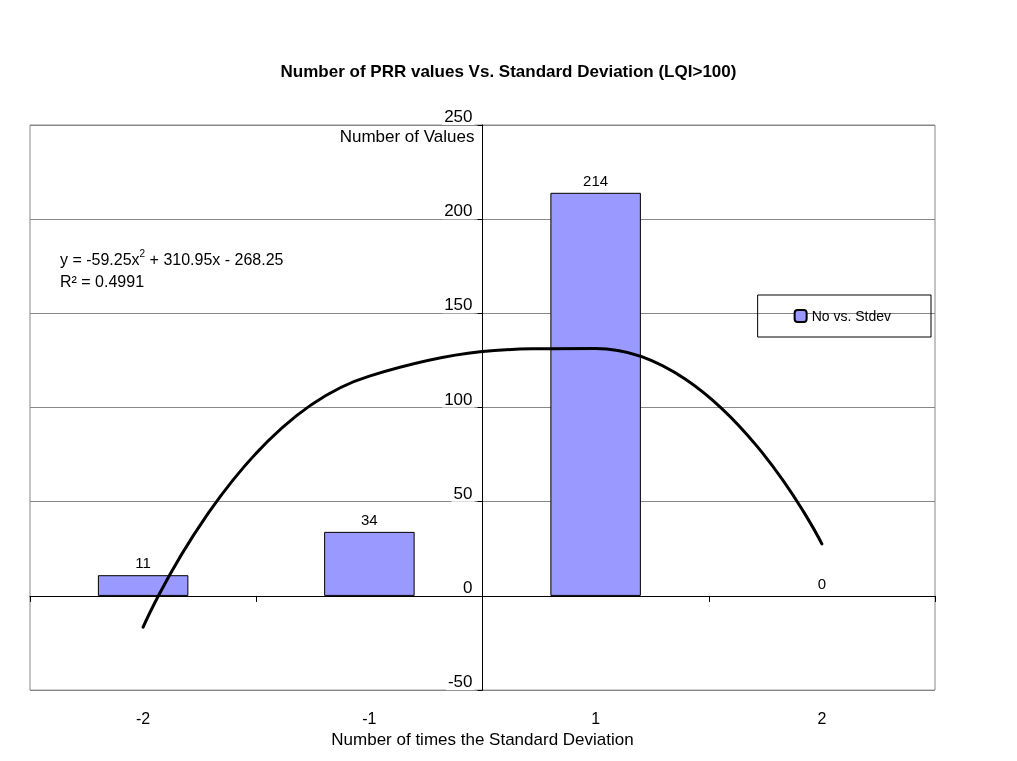 The width and height of the screenshot is (1017, 761). I want to click on x-tick-label: 1, so click(596, 718).